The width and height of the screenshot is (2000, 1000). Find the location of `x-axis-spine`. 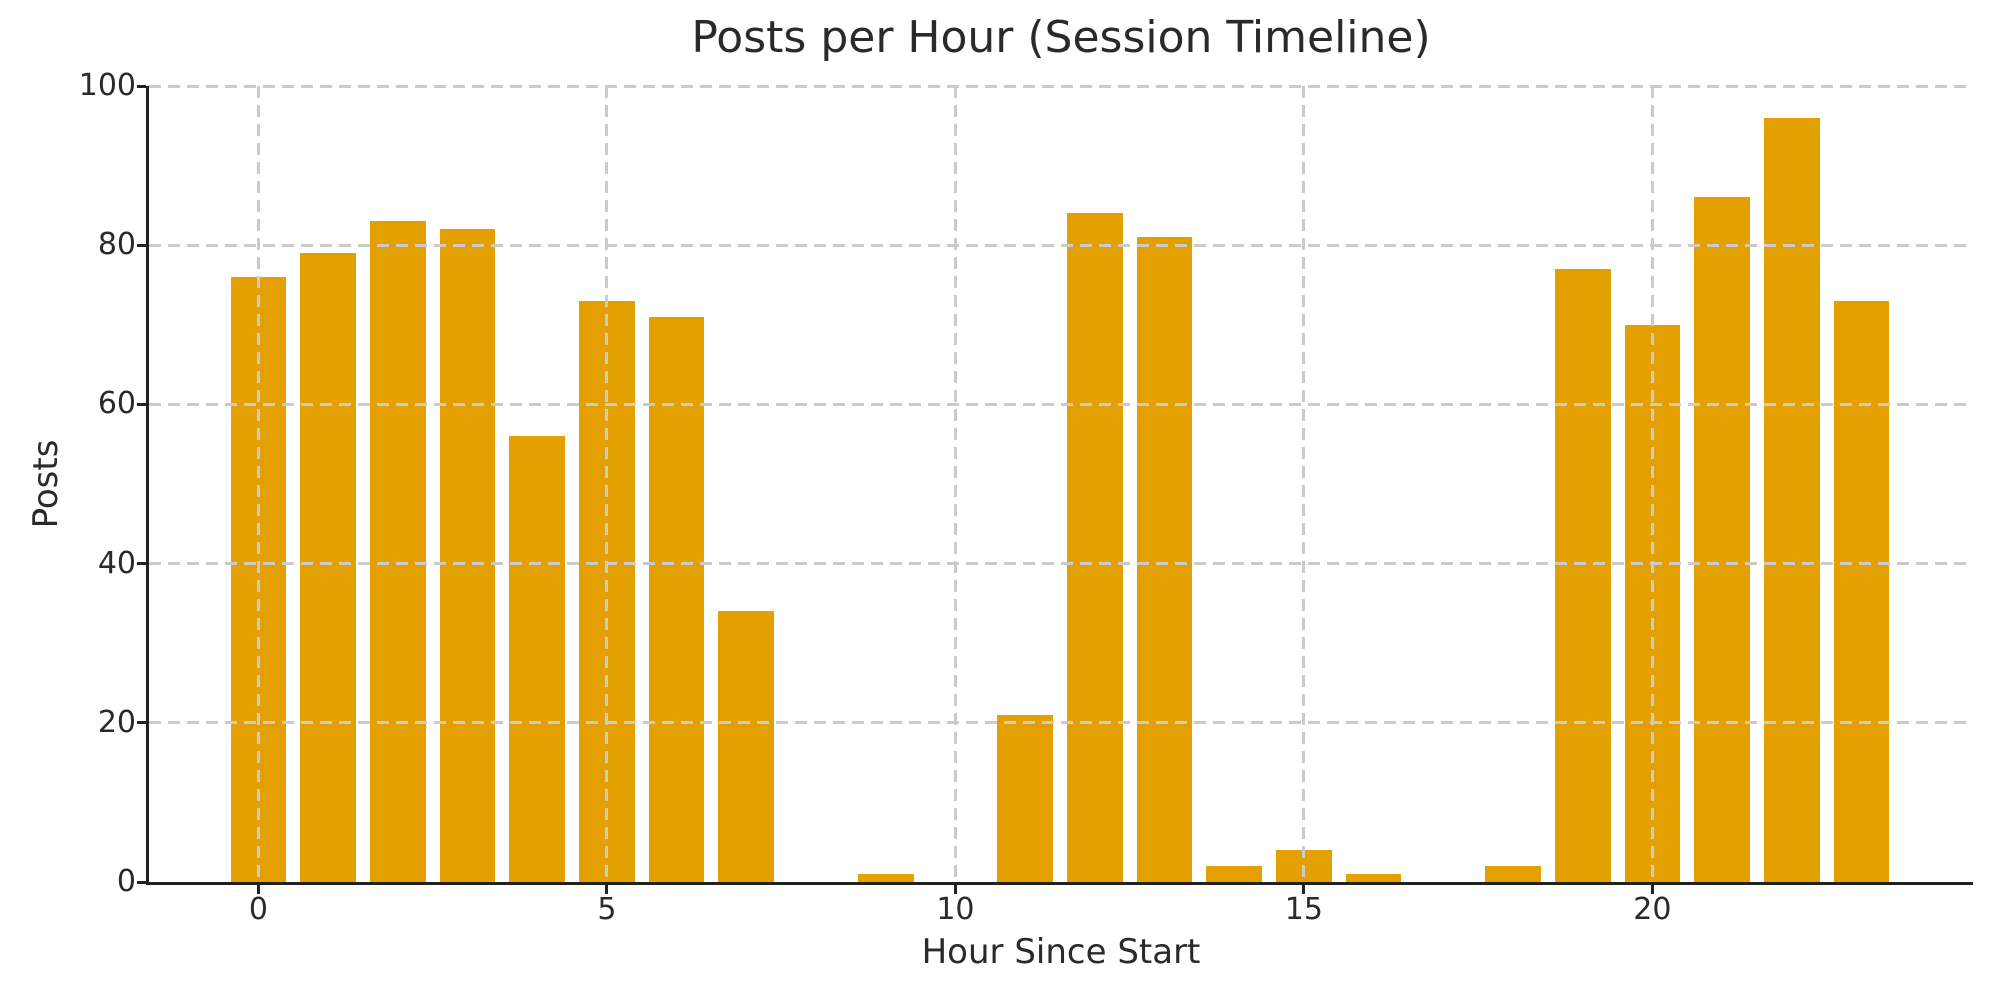

x-axis-spine is located at coordinates (1059, 883).